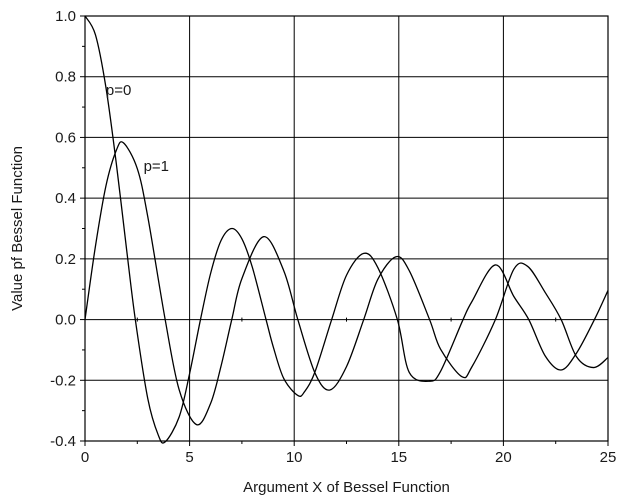 The width and height of the screenshot is (618, 500). What do you see at coordinates (118, 90) in the screenshot?
I see `series-annotation-p0: p=0` at bounding box center [118, 90].